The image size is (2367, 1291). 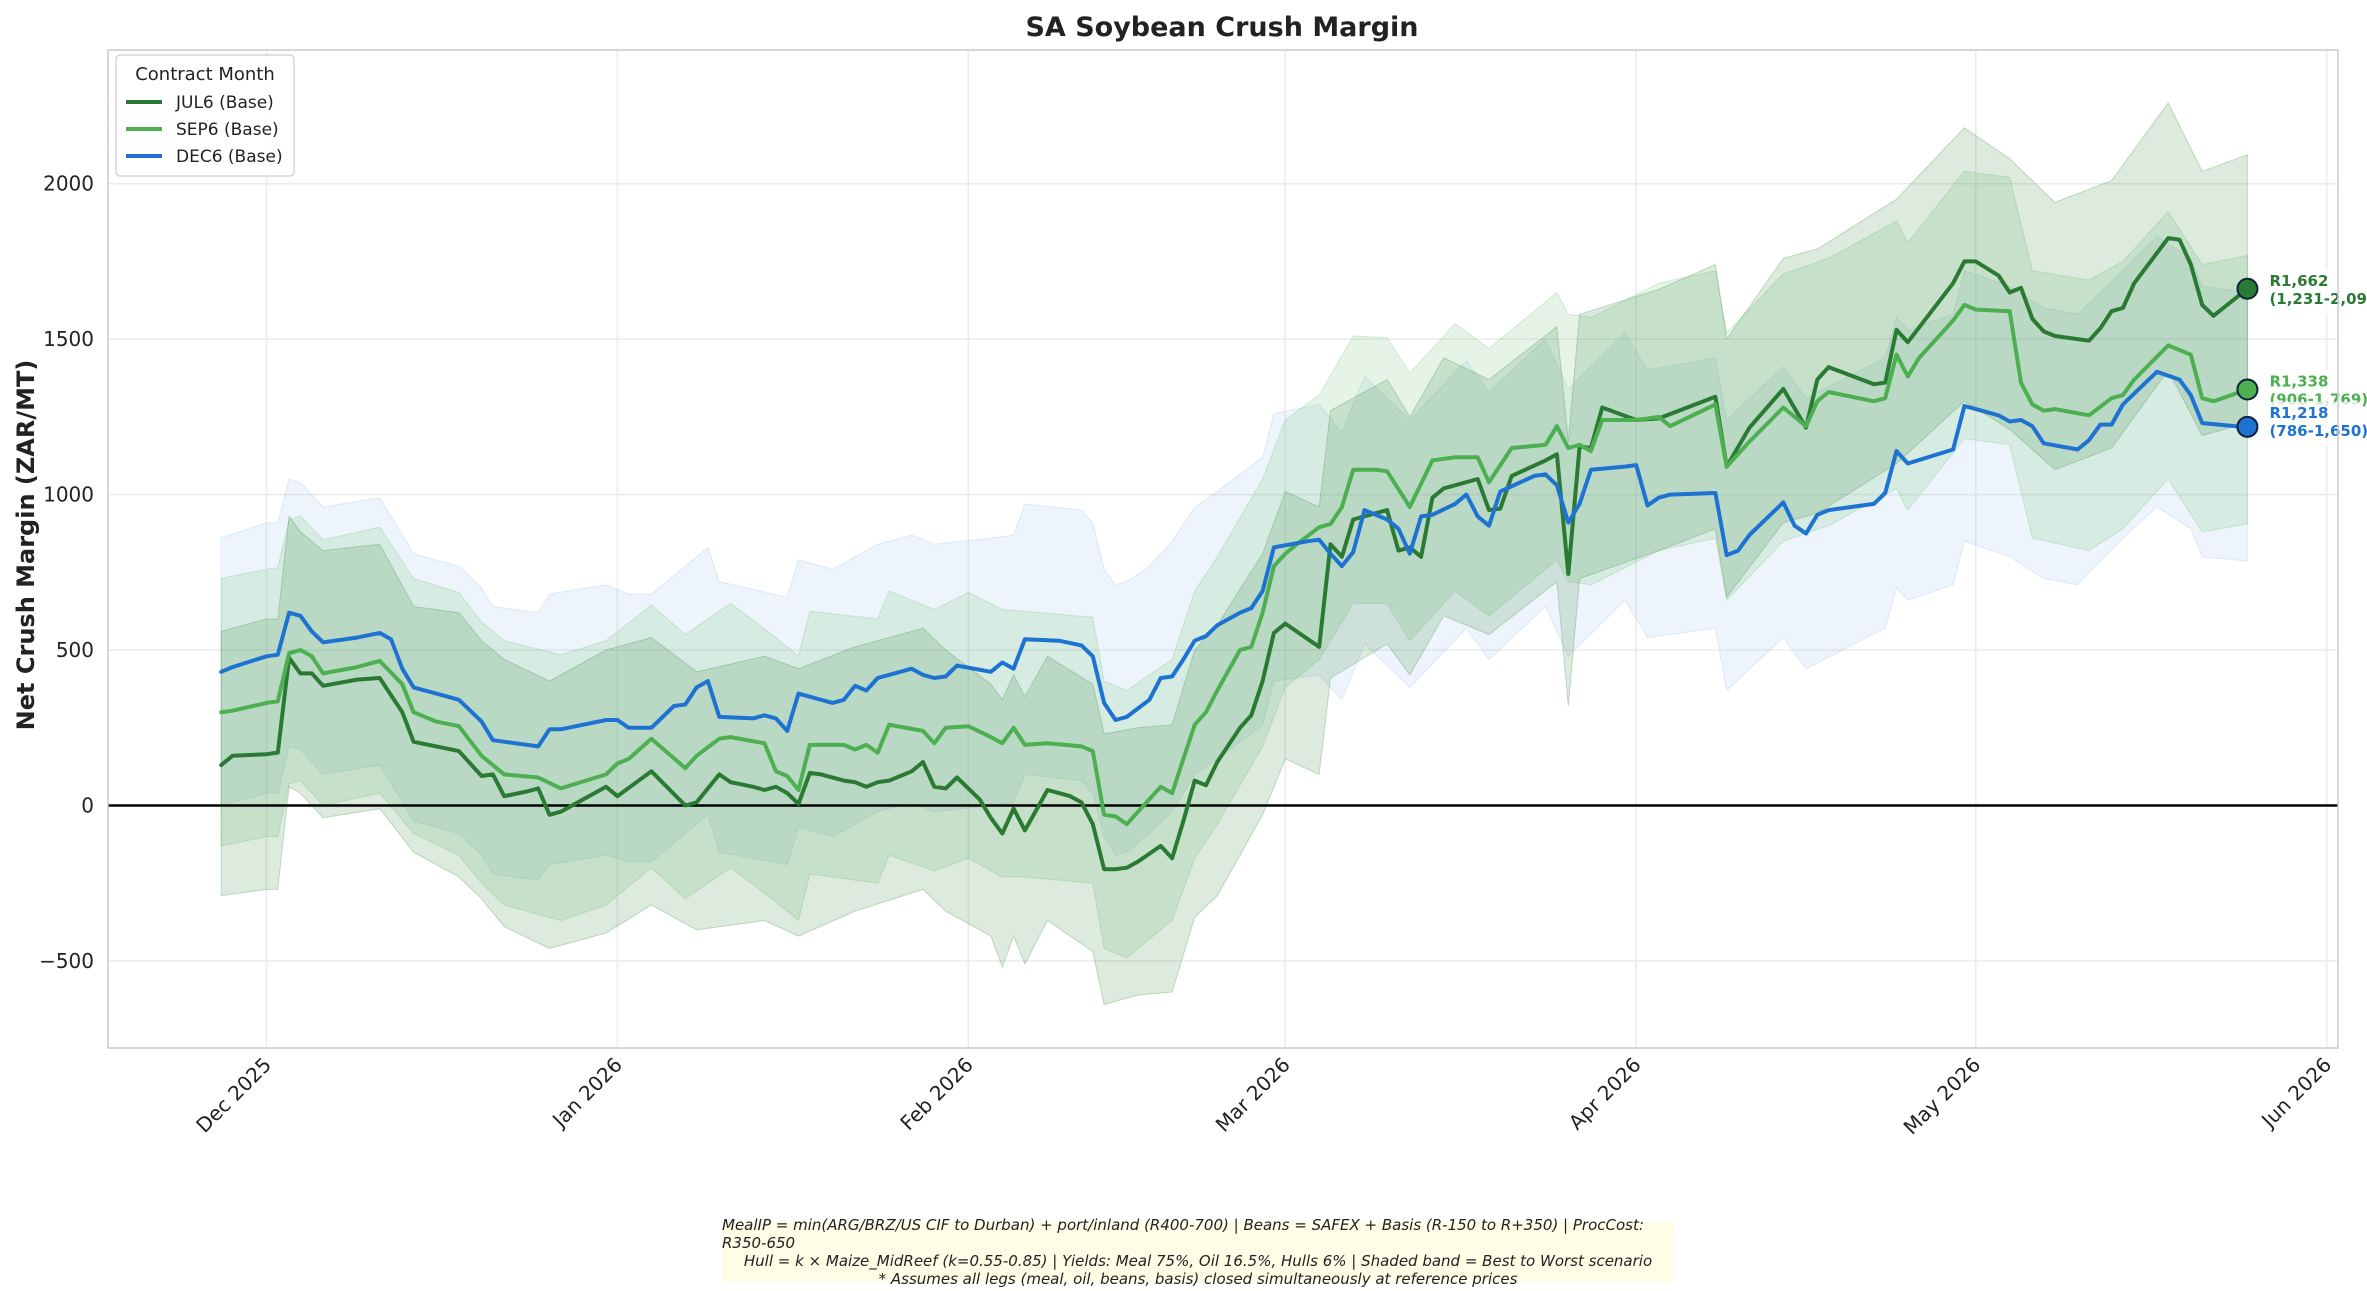 What do you see at coordinates (75, 650) in the screenshot?
I see `y-tick-label: 500` at bounding box center [75, 650].